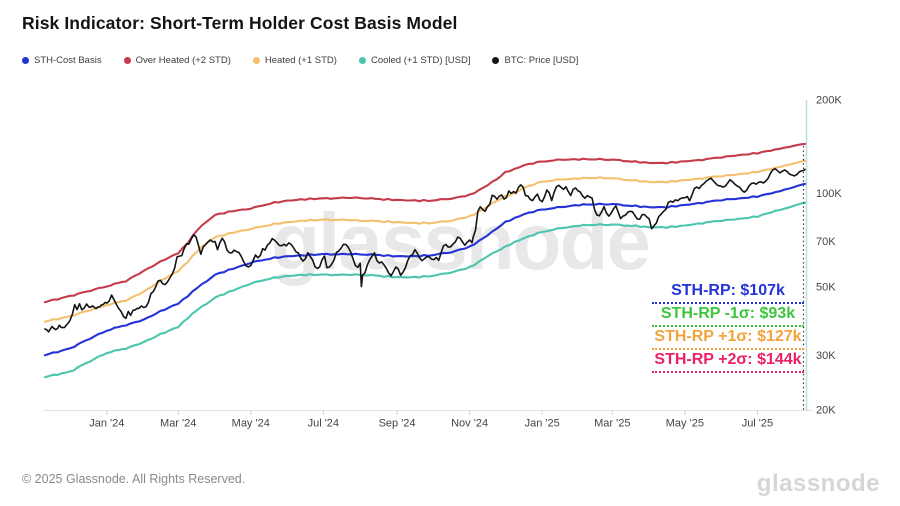  Describe the element at coordinates (251, 424) in the screenshot. I see `x-tick-label: May '24` at that location.